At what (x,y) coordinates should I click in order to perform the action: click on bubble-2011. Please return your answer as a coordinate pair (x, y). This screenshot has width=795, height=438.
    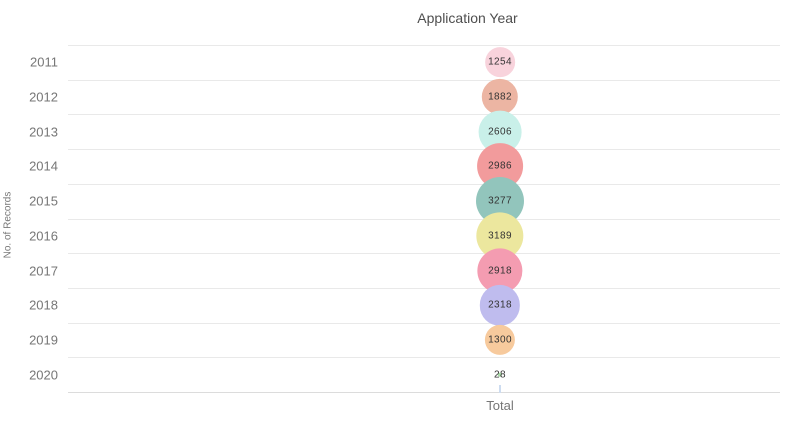
    Looking at the image, I should click on (500, 62).